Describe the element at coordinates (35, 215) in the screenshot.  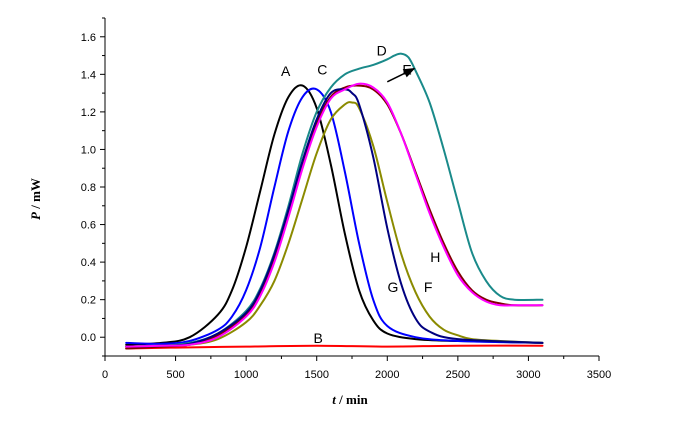
I see `y-axis-variable: P` at that location.